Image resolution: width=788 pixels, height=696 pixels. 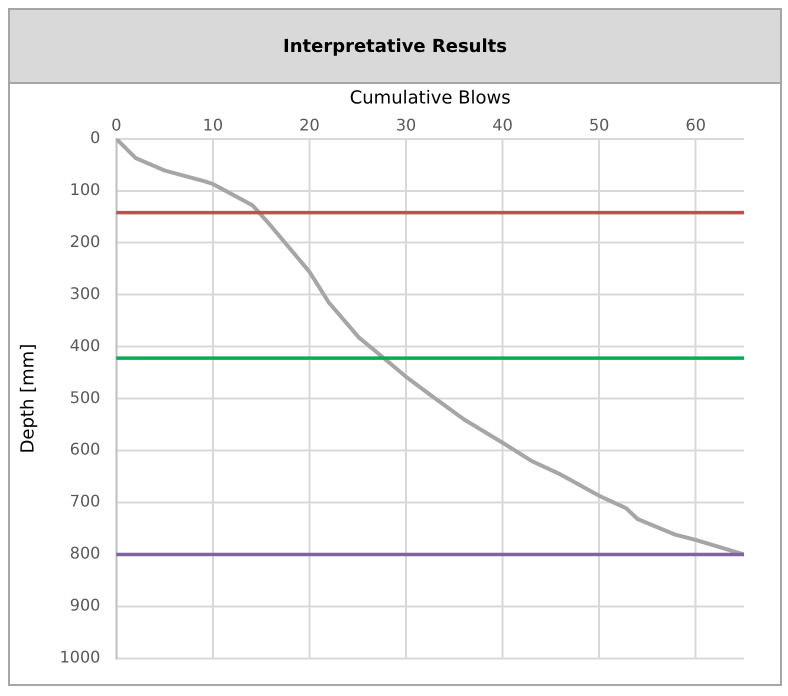 I want to click on y-tick-label: 300, so click(x=85, y=293).